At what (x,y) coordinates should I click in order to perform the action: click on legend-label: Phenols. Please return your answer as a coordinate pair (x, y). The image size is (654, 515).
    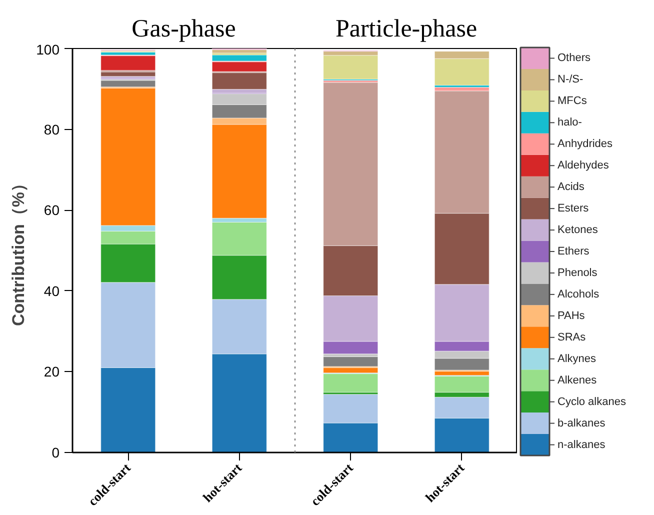
    Looking at the image, I should click on (578, 272).